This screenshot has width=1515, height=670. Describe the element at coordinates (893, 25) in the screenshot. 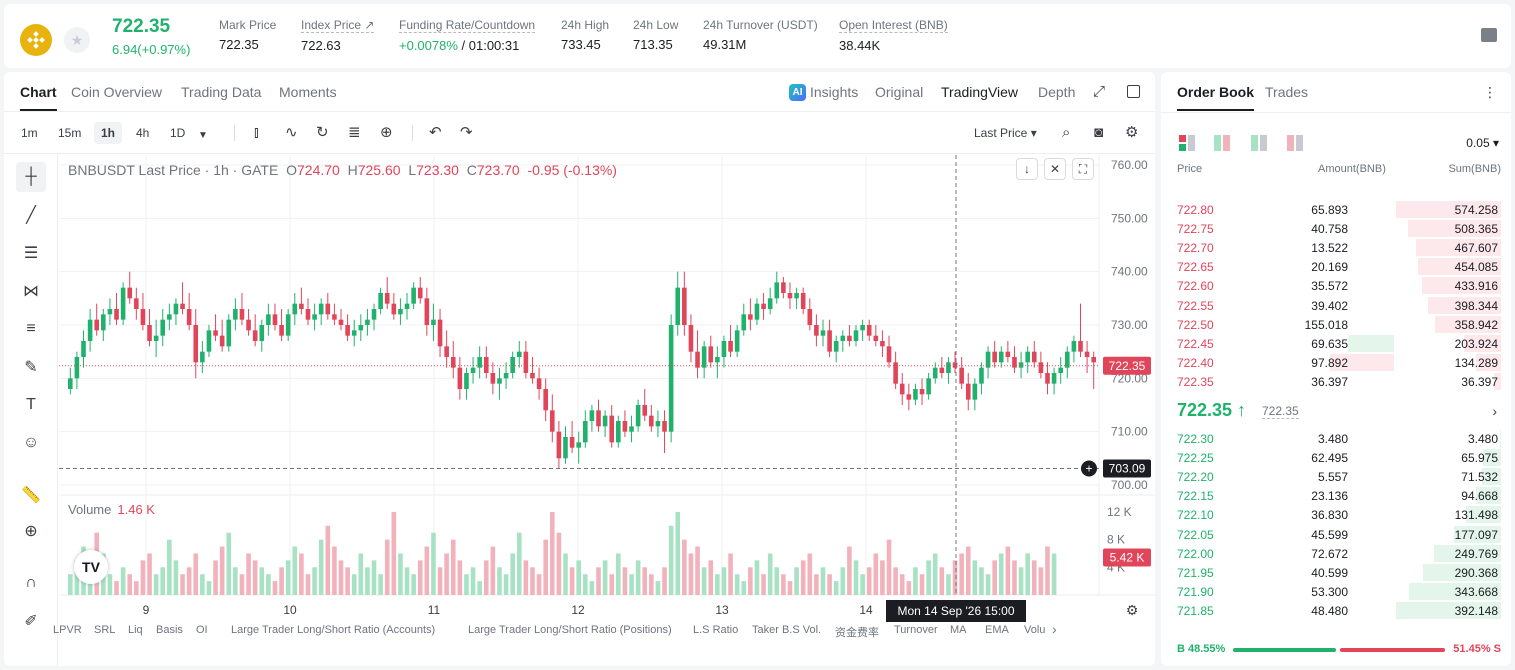

I see `stat-label: Open Interest (BNB)` at that location.